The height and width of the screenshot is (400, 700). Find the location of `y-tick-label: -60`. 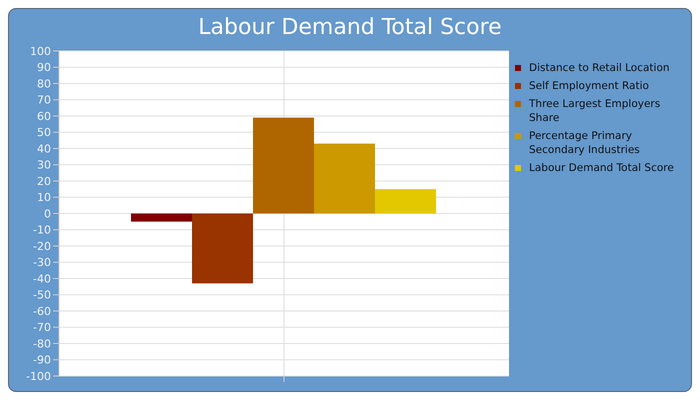

y-tick-label: -60 is located at coordinates (42, 311).